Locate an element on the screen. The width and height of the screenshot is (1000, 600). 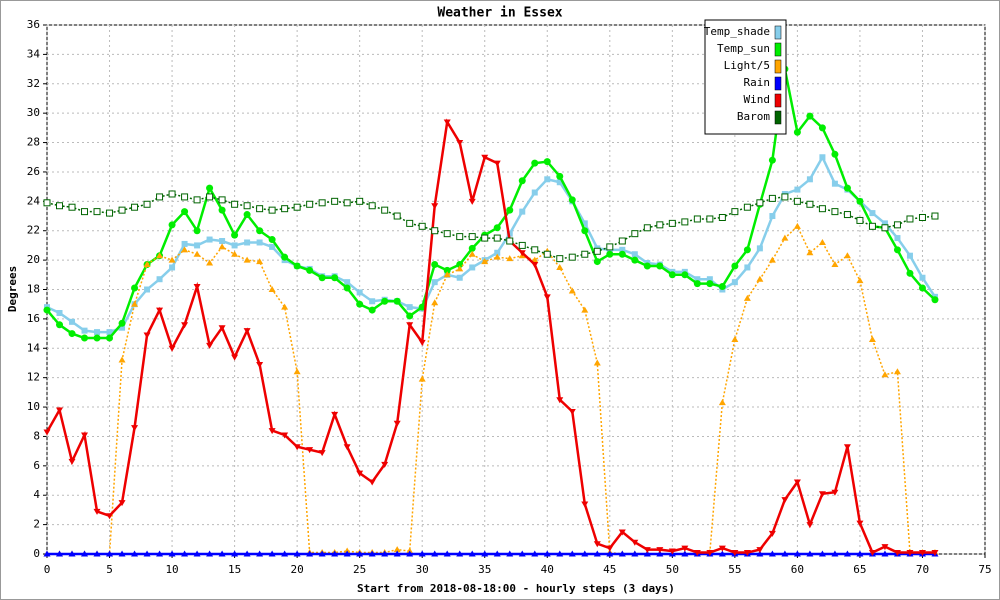
y-tick-label: 4 is located at coordinates (36, 494).